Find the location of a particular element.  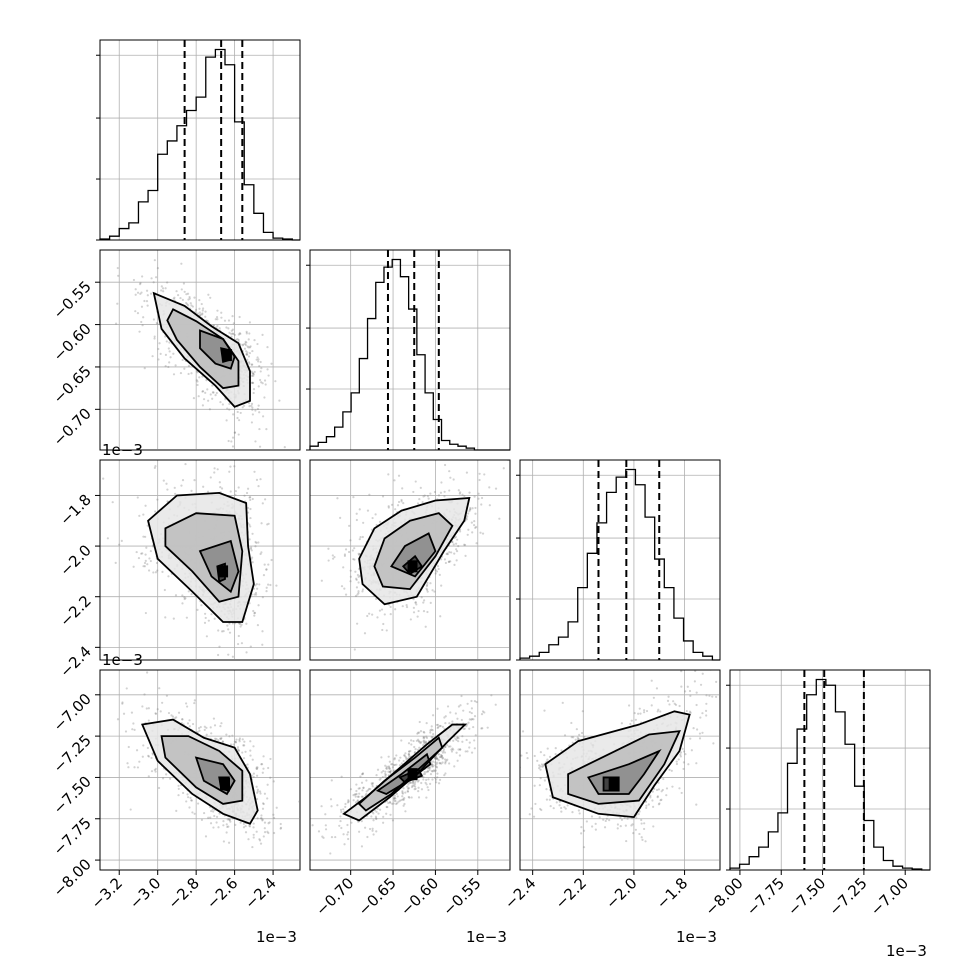

x-axis-3-tick-label-4: −1.8 is located at coordinates (672, 893).